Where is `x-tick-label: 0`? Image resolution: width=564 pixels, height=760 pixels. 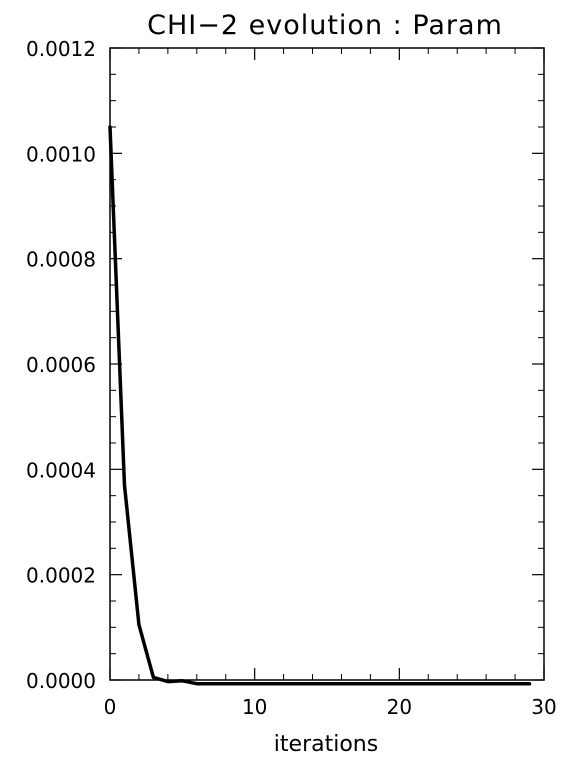 x-tick-label: 0 is located at coordinates (110, 707).